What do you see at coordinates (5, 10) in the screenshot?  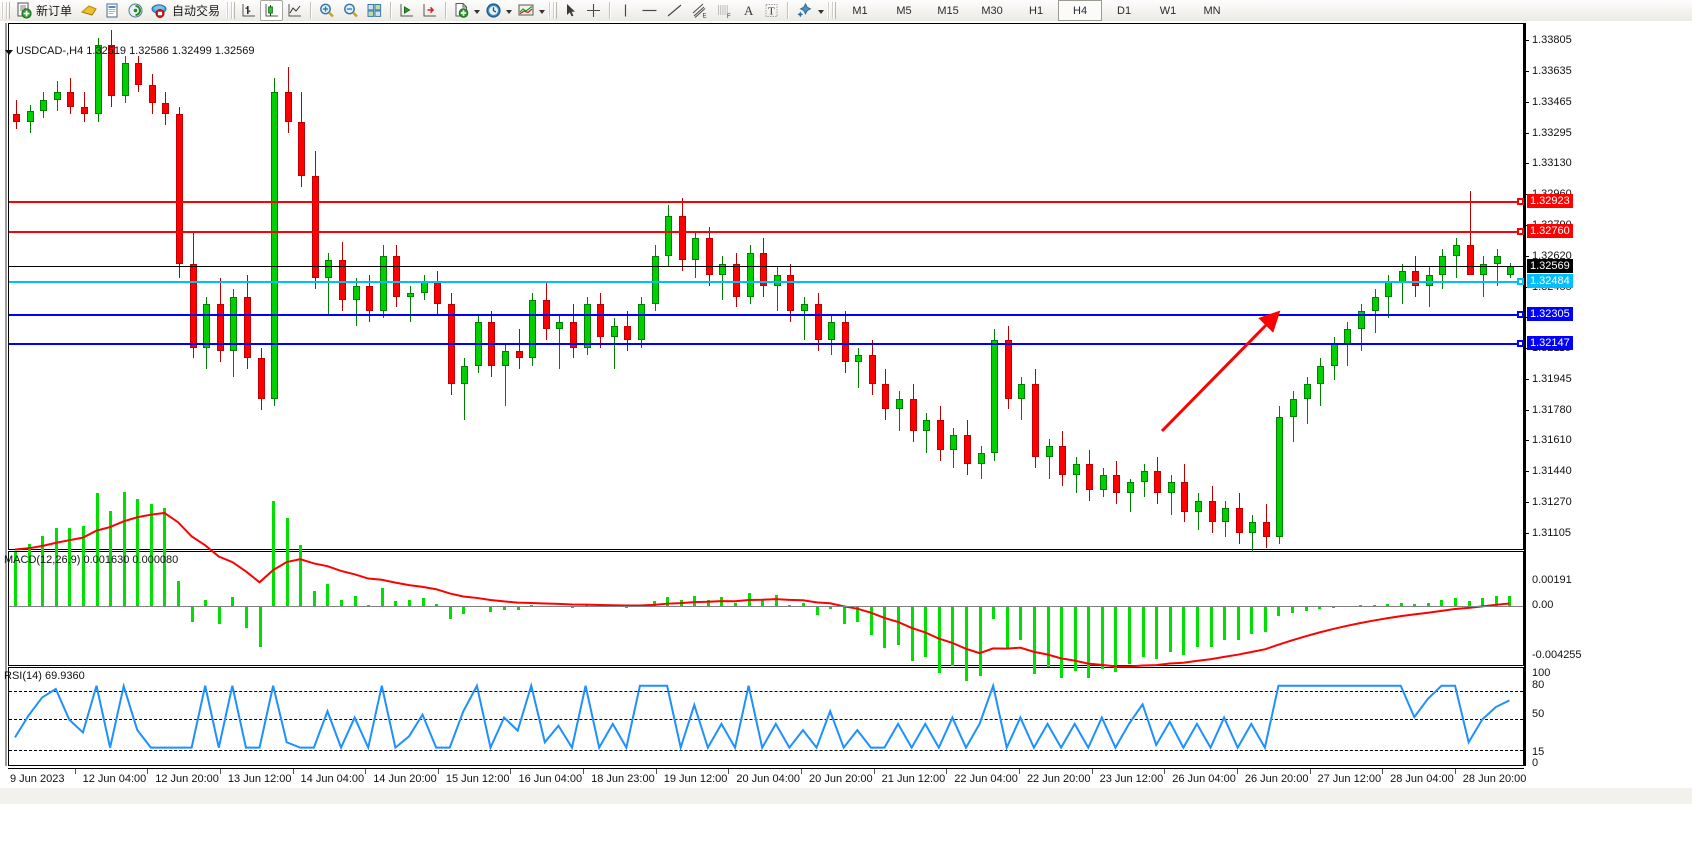 I see `toolbar-grip` at bounding box center [5, 10].